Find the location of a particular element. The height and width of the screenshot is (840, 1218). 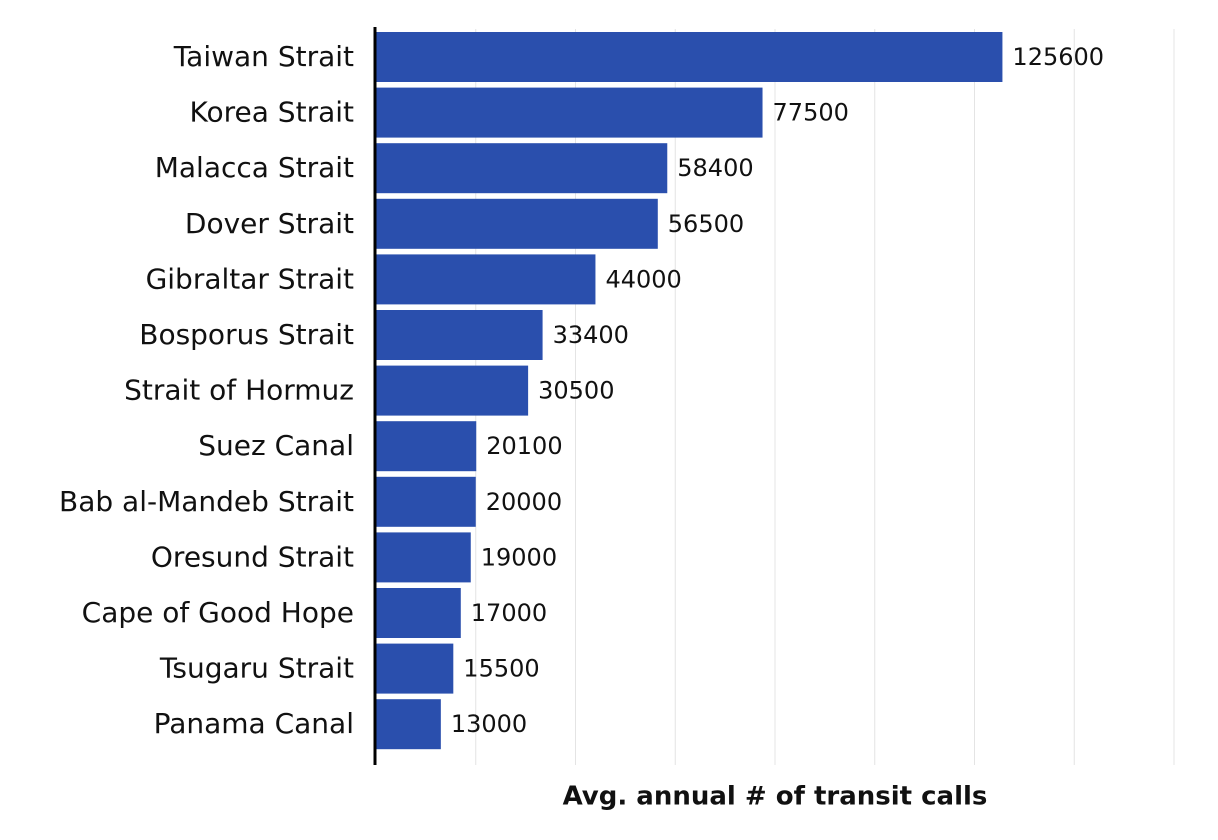

y-tick-label: Gibraltar Strait is located at coordinates (250, 278).